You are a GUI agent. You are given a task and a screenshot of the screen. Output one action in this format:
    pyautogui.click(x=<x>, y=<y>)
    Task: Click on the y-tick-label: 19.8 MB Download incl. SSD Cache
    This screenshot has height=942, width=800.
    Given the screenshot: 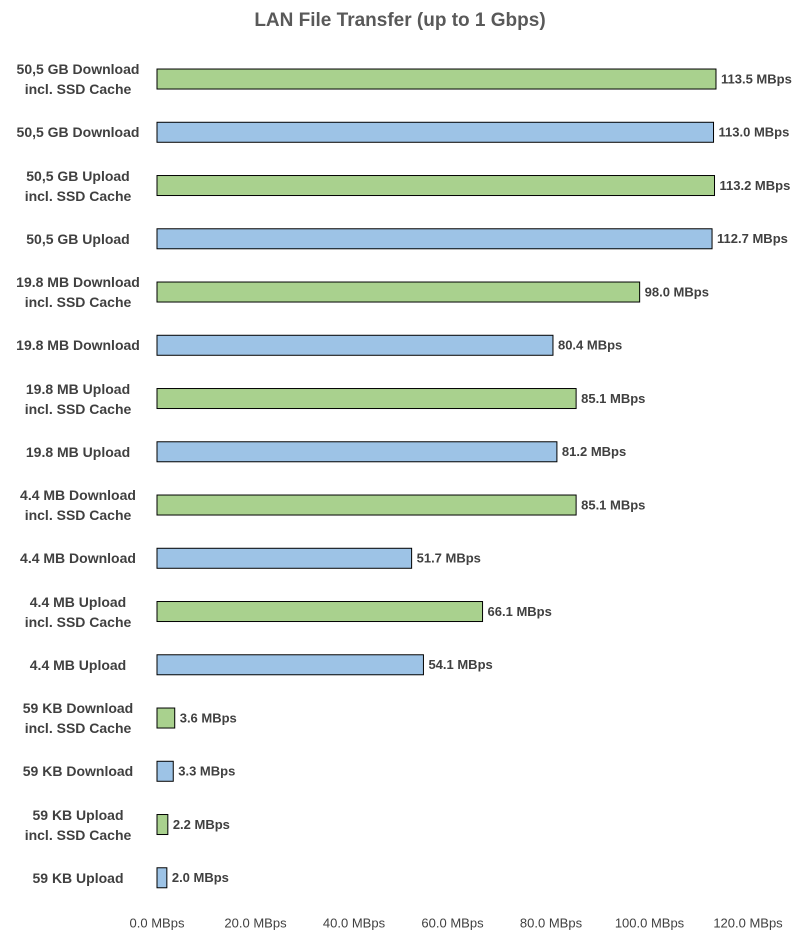 What is the action you would take?
    pyautogui.click(x=78, y=292)
    